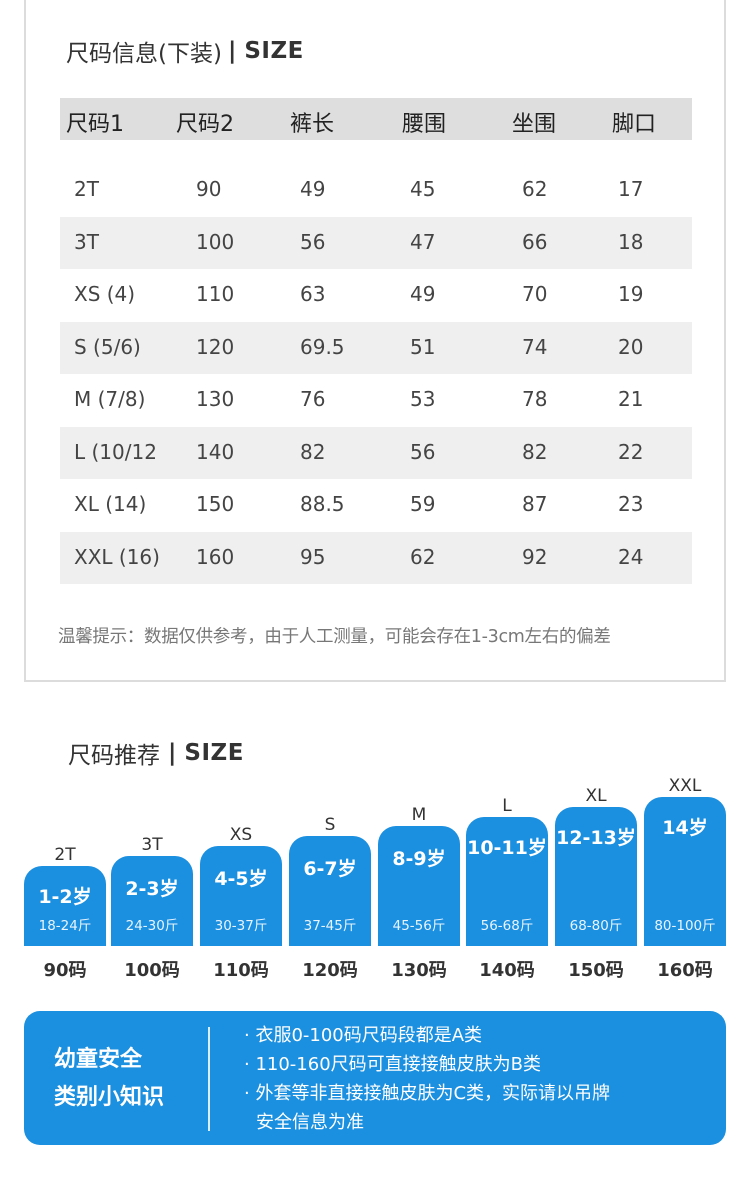 The width and height of the screenshot is (750, 1181). What do you see at coordinates (363, 1035) in the screenshot?
I see `safety-item: · 衣服0-100码尺码段都是A类` at bounding box center [363, 1035].